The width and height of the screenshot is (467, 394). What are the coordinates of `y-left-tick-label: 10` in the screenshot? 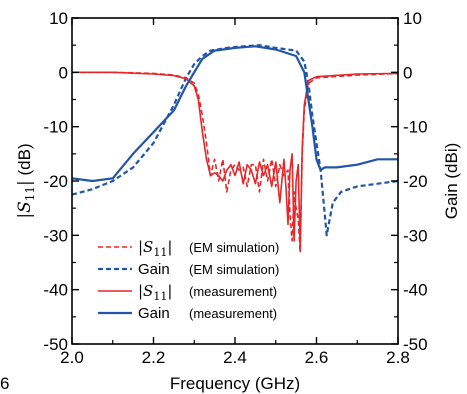 It's located at (58, 18).